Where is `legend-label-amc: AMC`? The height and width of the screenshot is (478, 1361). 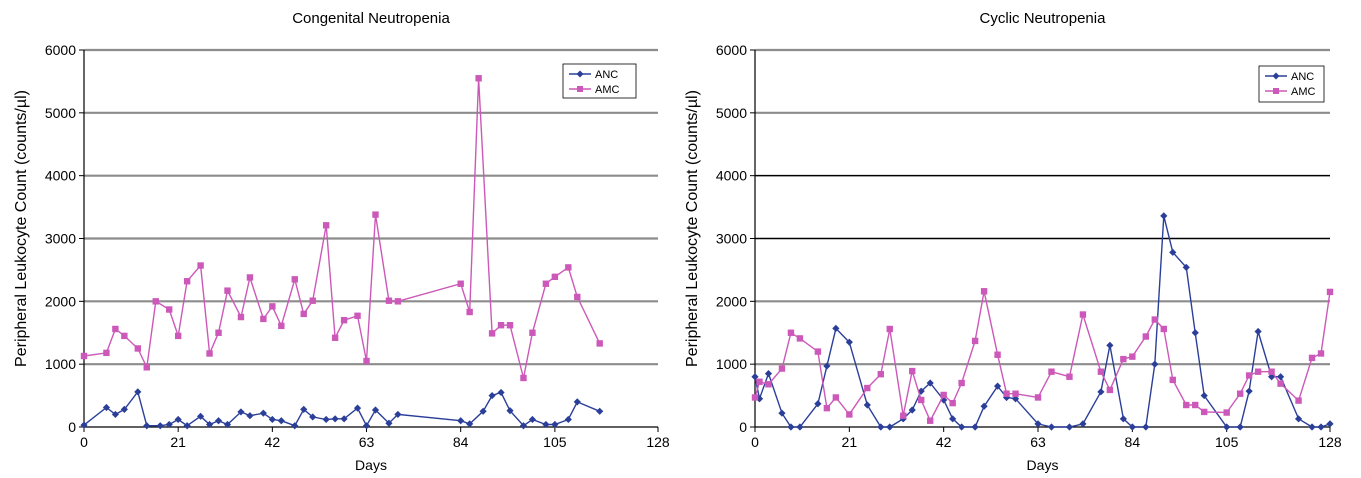 legend-label-amc: AMC is located at coordinates (607, 90).